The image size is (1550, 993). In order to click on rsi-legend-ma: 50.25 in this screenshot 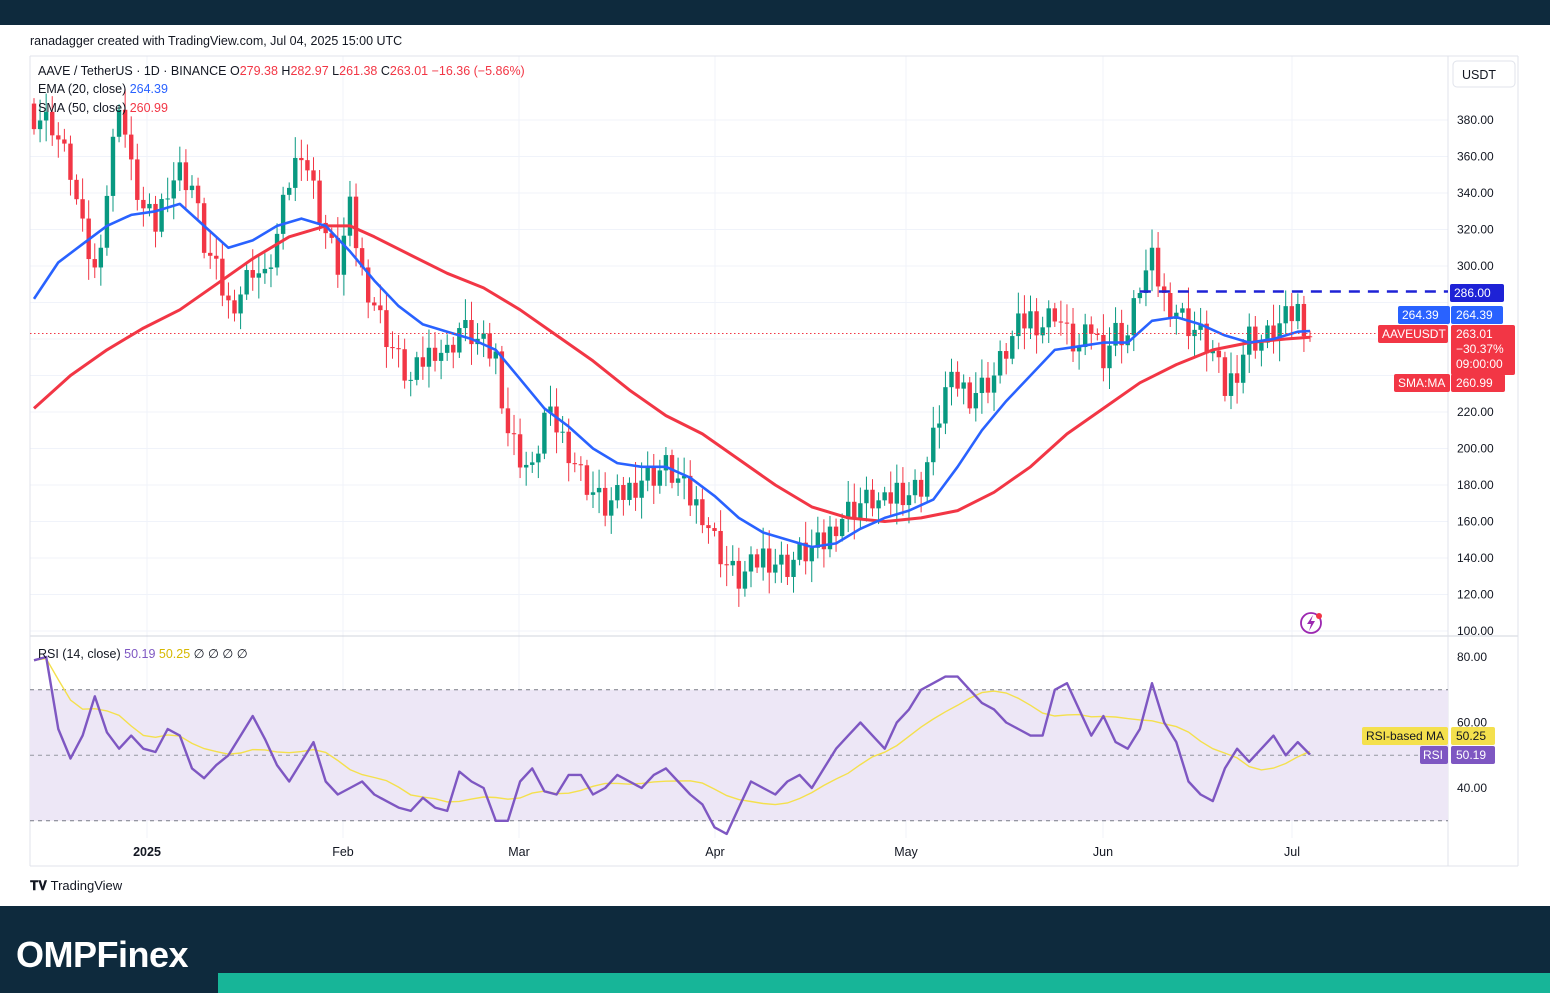, I will do `click(176, 654)`.